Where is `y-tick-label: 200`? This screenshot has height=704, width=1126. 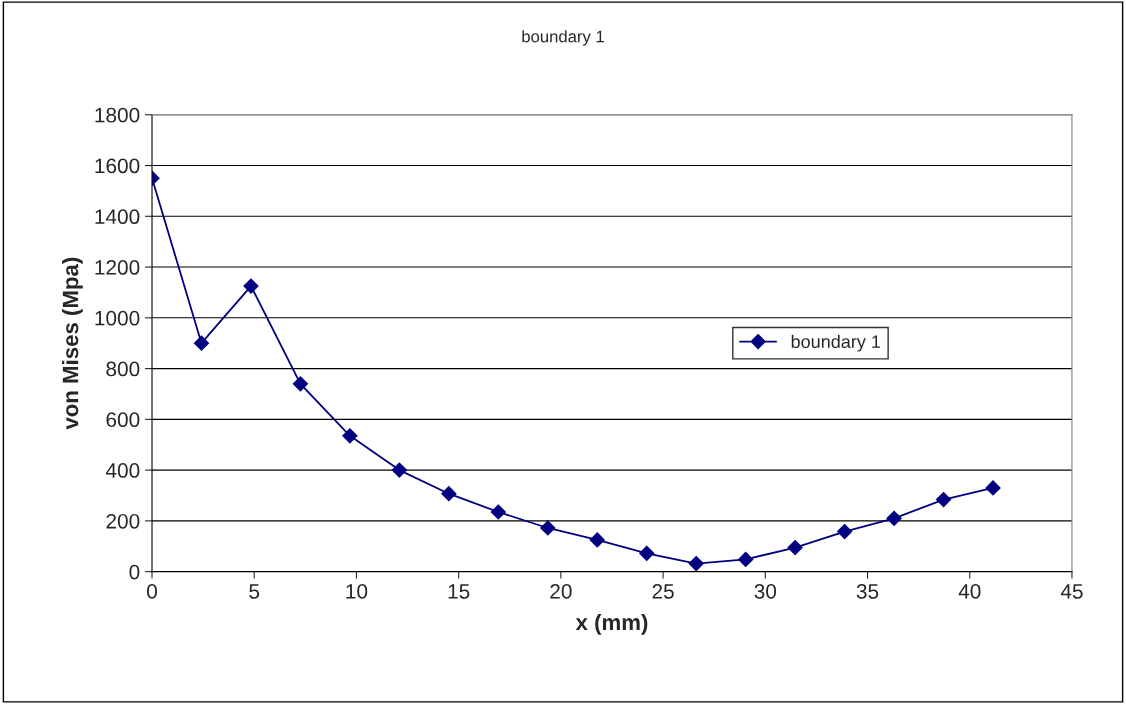 y-tick-label: 200 is located at coordinates (123, 521).